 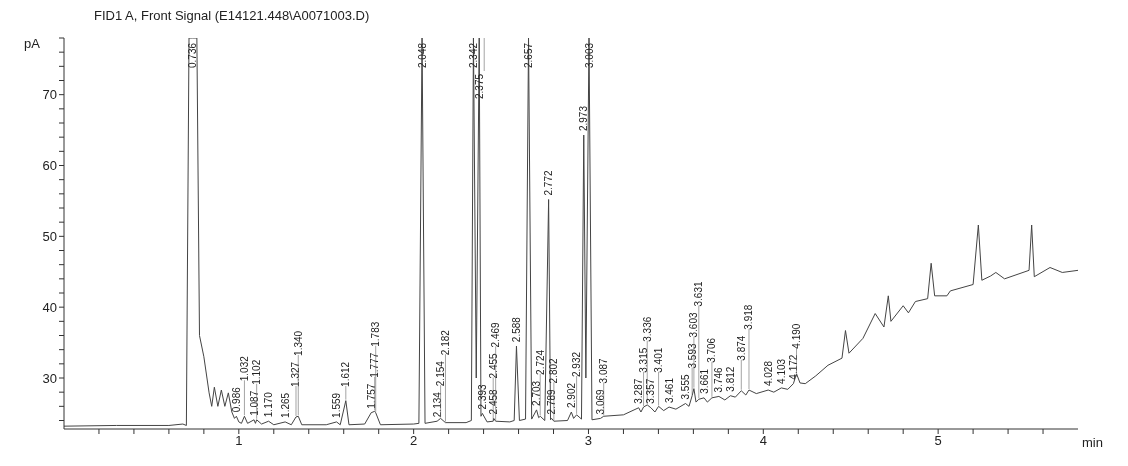 What do you see at coordinates (712, 350) in the screenshot?
I see `annotation: 3.706` at bounding box center [712, 350].